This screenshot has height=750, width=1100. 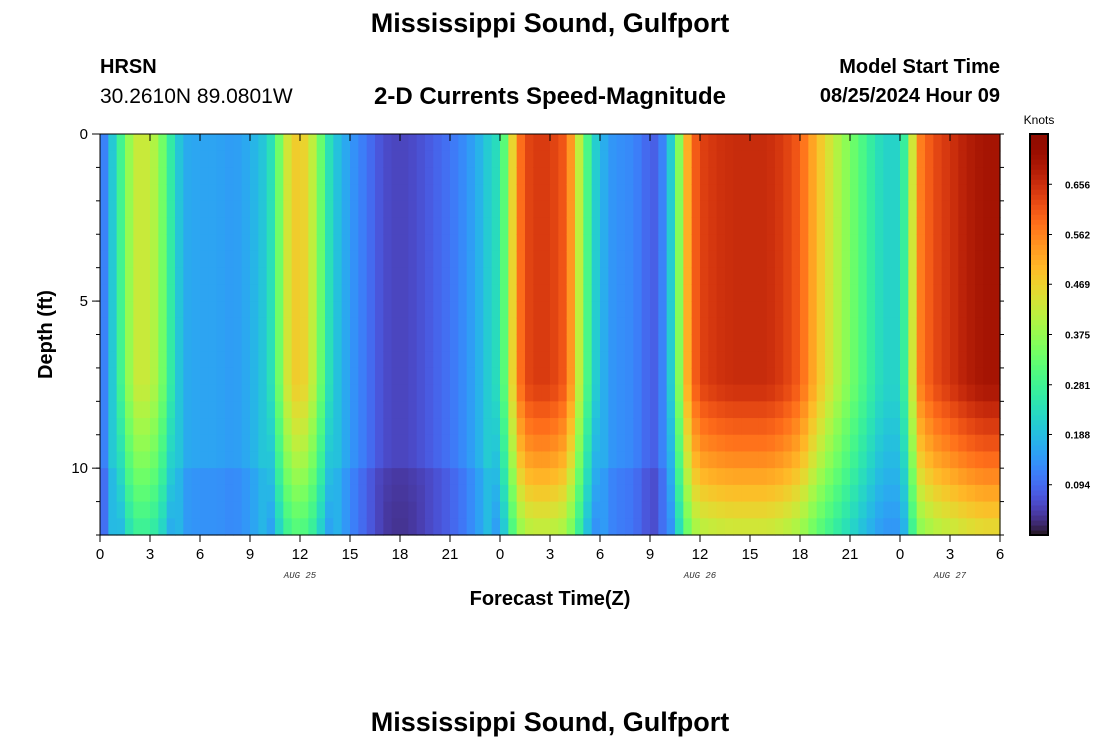 What do you see at coordinates (550, 722) in the screenshot?
I see `footer-title: Mississippi Sound, Gulfport` at bounding box center [550, 722].